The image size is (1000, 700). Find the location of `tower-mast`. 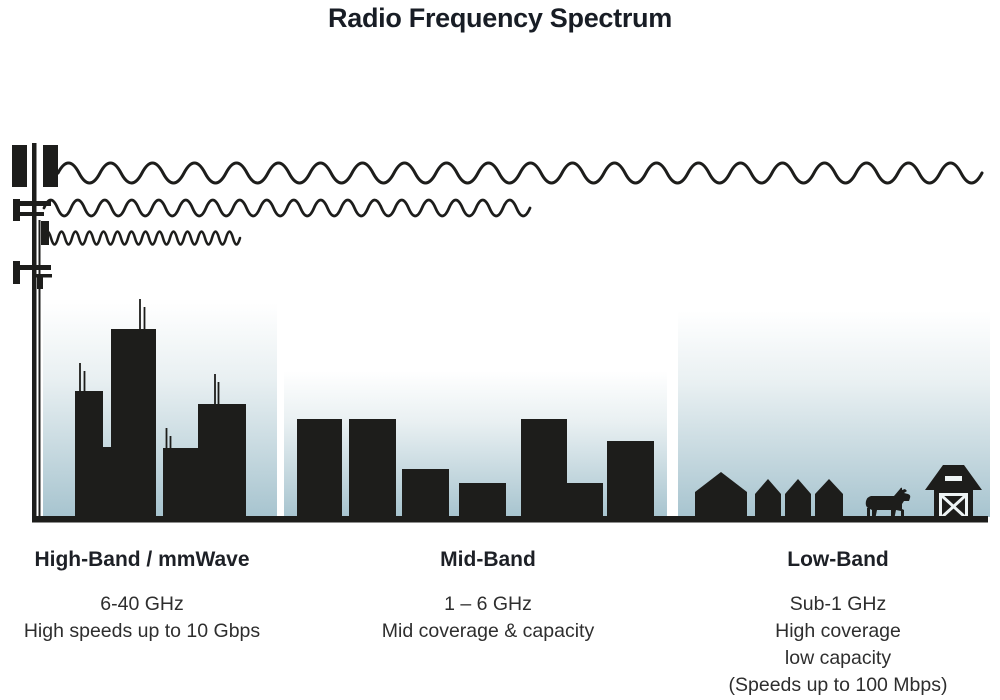

tower-mast is located at coordinates (34, 331).